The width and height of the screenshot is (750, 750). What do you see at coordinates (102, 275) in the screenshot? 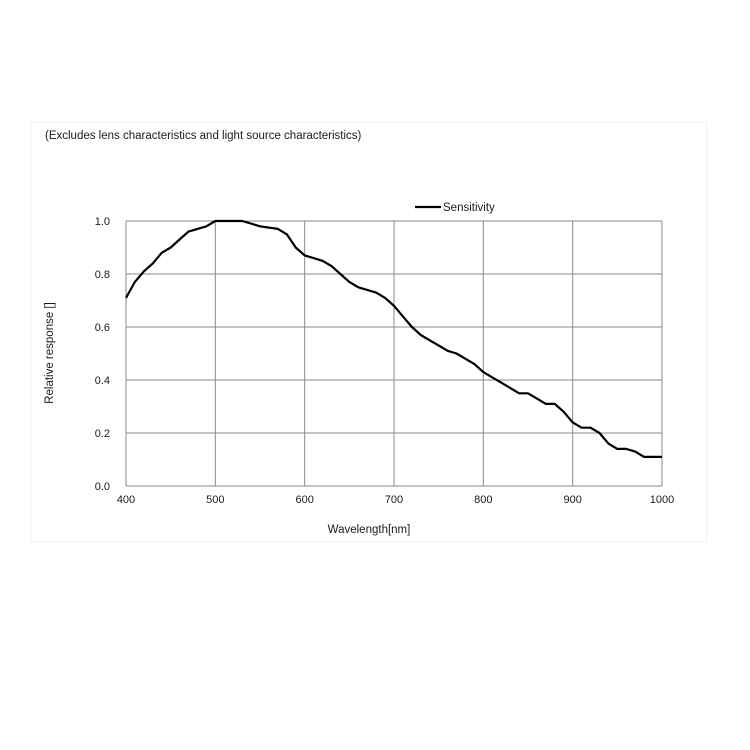
I see `y-tick-label: 0.8` at bounding box center [102, 275].